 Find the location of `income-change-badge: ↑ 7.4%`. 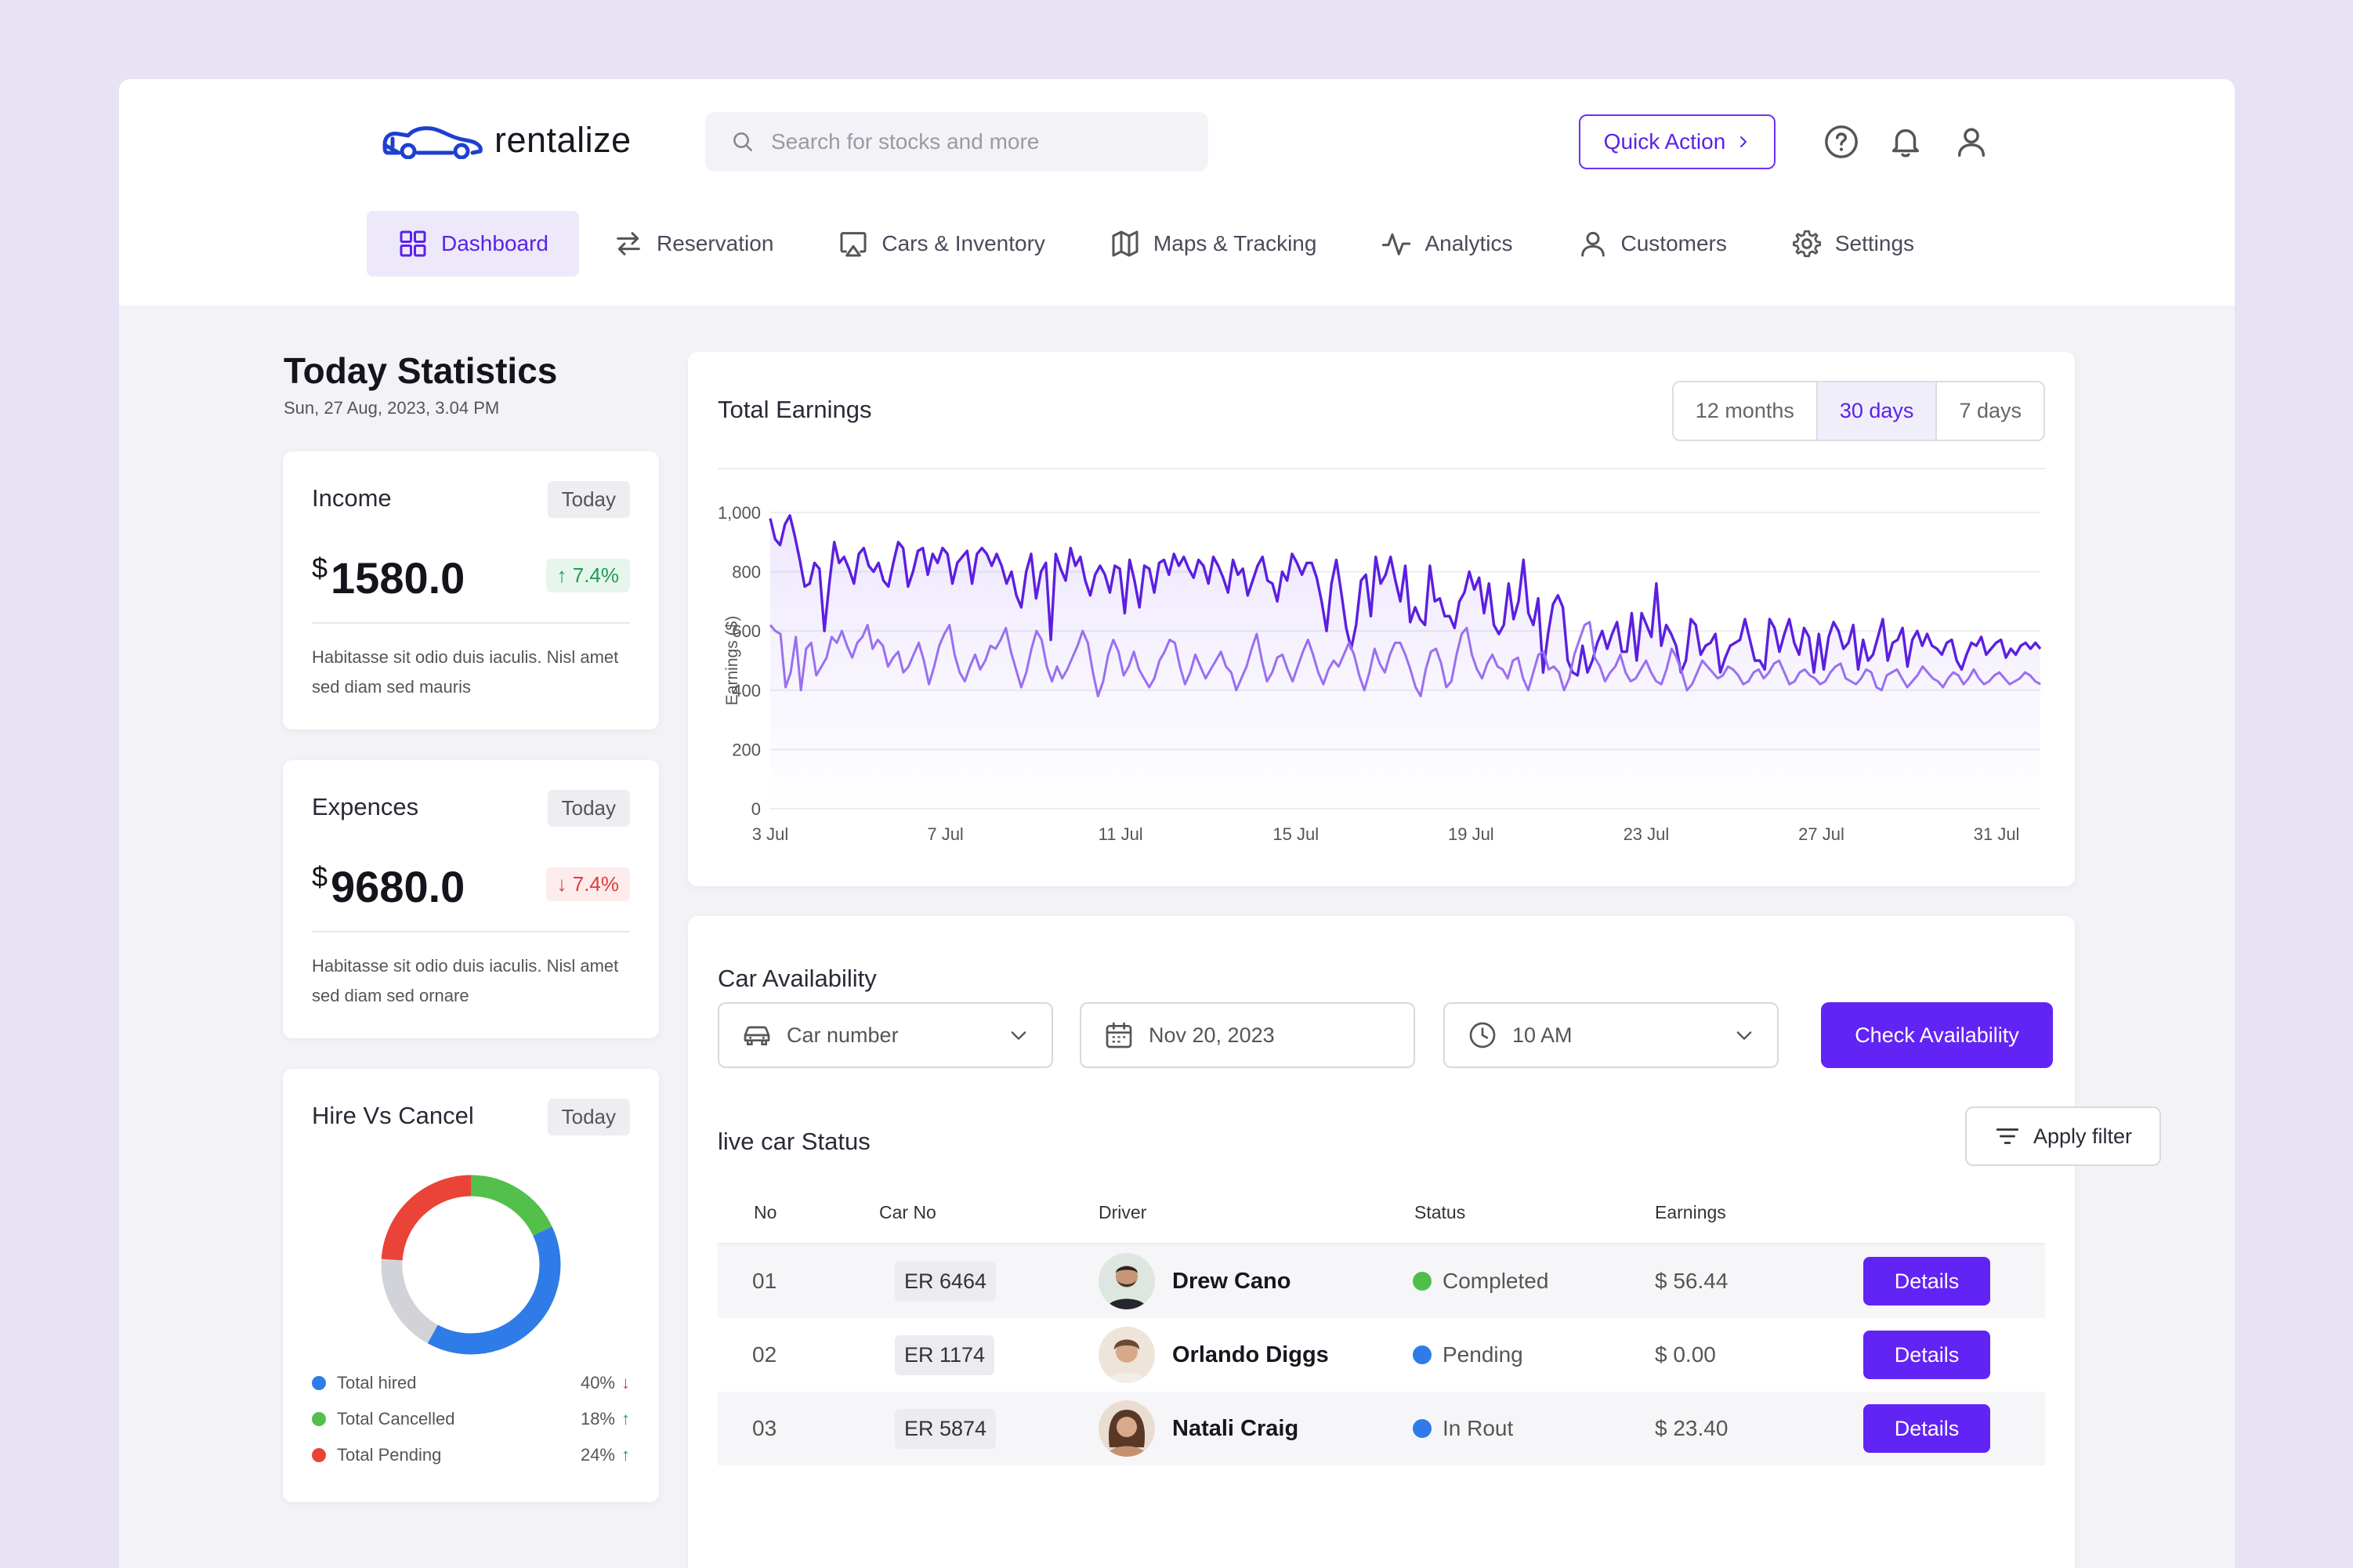

income-change-badge: ↑ 7.4% is located at coordinates (587, 575).